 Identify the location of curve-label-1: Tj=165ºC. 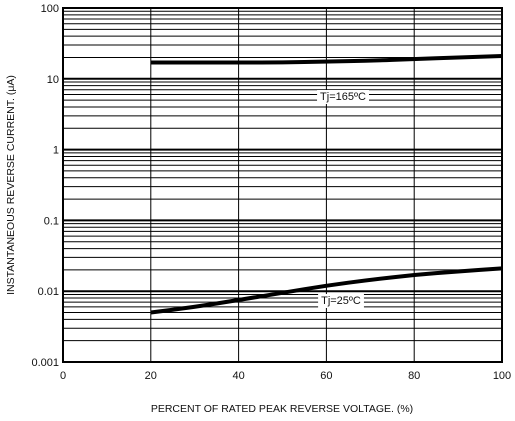
(343, 97).